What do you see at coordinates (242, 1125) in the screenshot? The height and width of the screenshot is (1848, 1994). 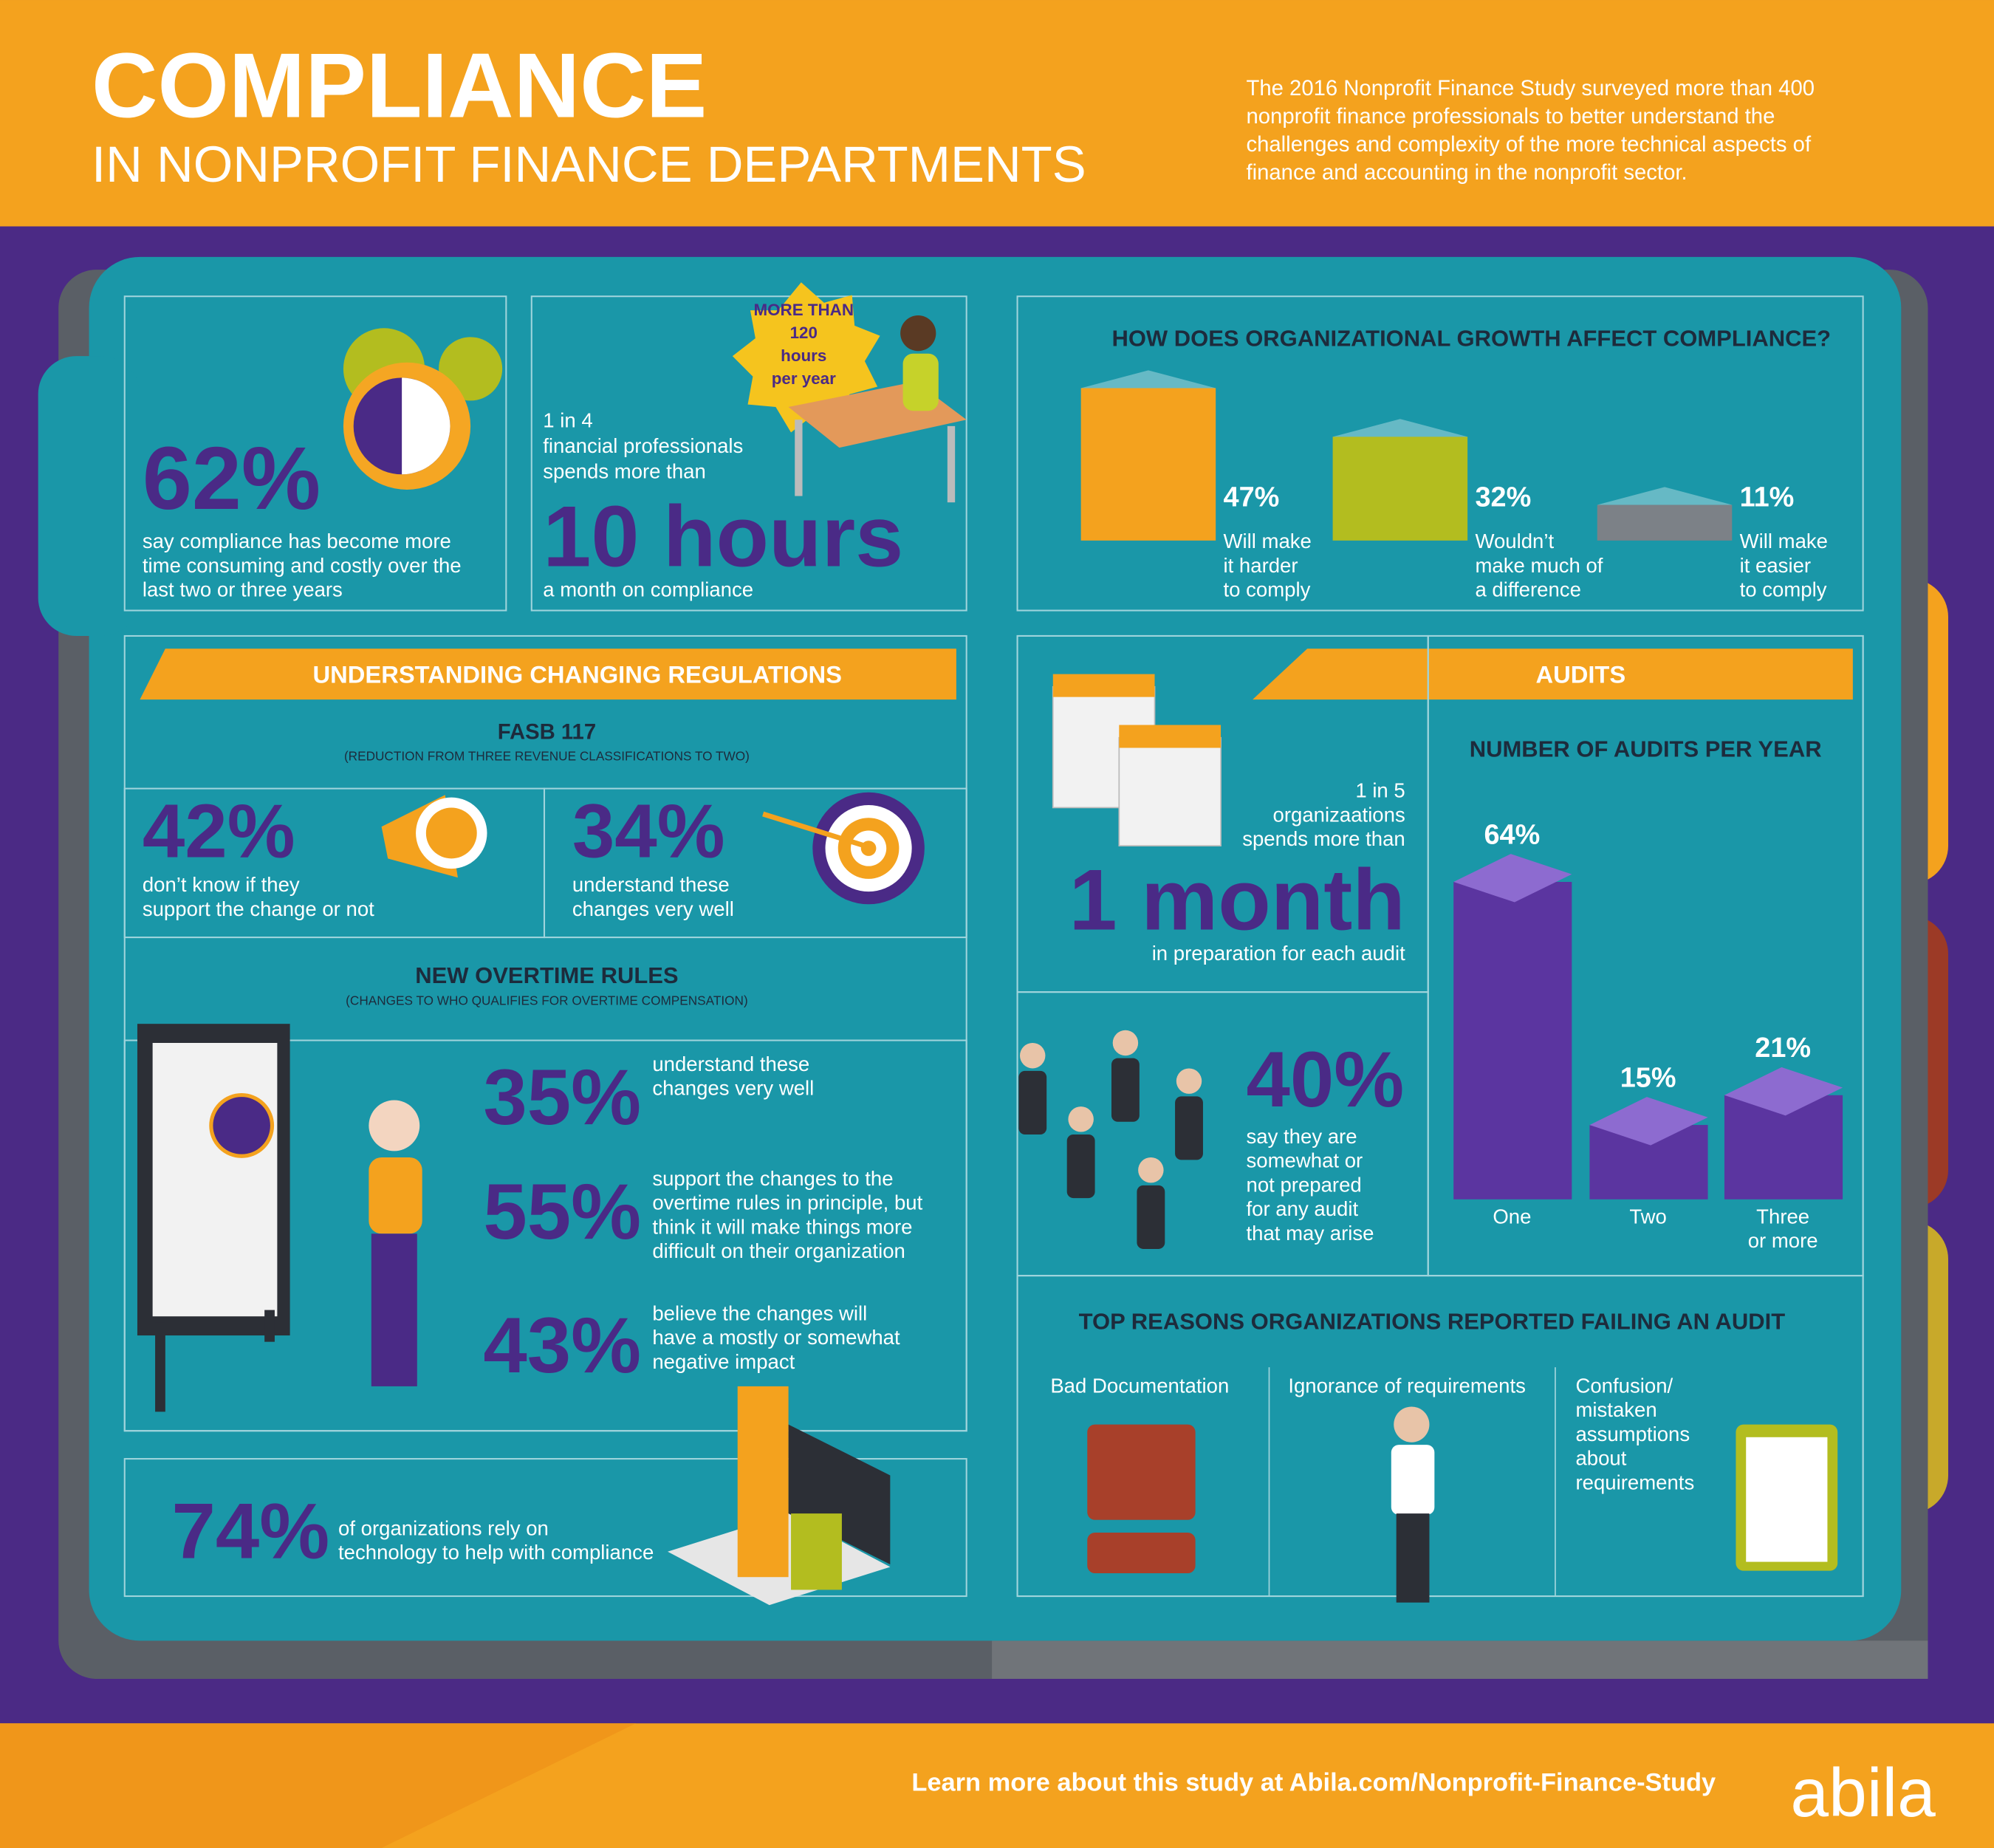 I see `dollar-coin` at bounding box center [242, 1125].